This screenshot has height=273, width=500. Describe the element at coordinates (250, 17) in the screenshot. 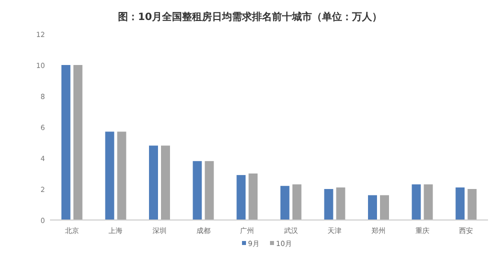

I see `chart-title: 图：10月全国整租房日均需求排名前十城市（单位：万人）` at that location.